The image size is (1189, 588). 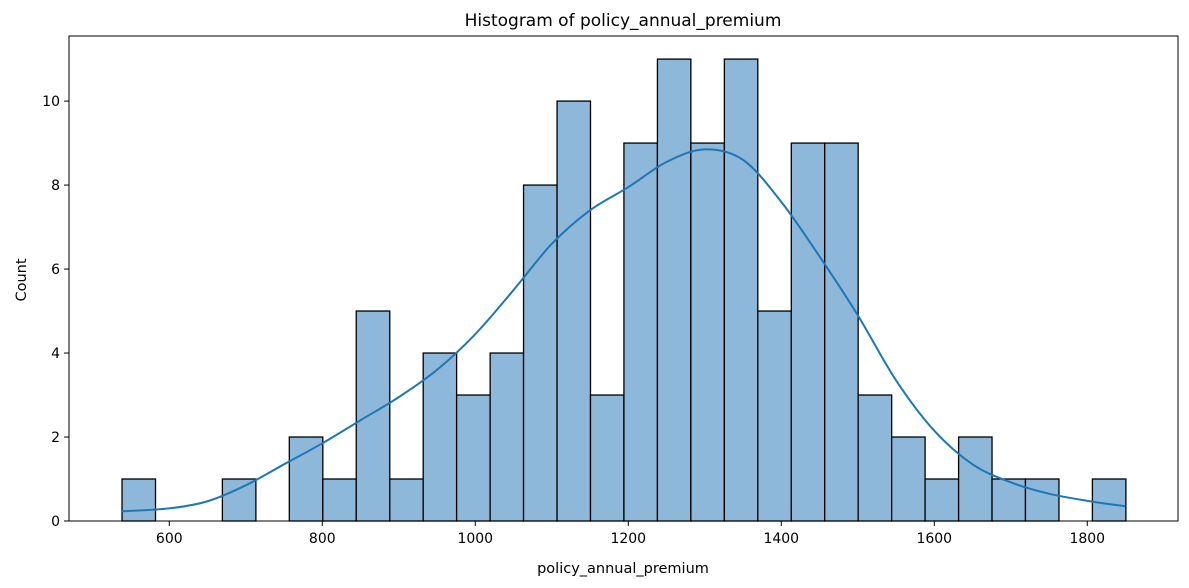 What do you see at coordinates (55, 186) in the screenshot?
I see `y-tick-label: 8` at bounding box center [55, 186].